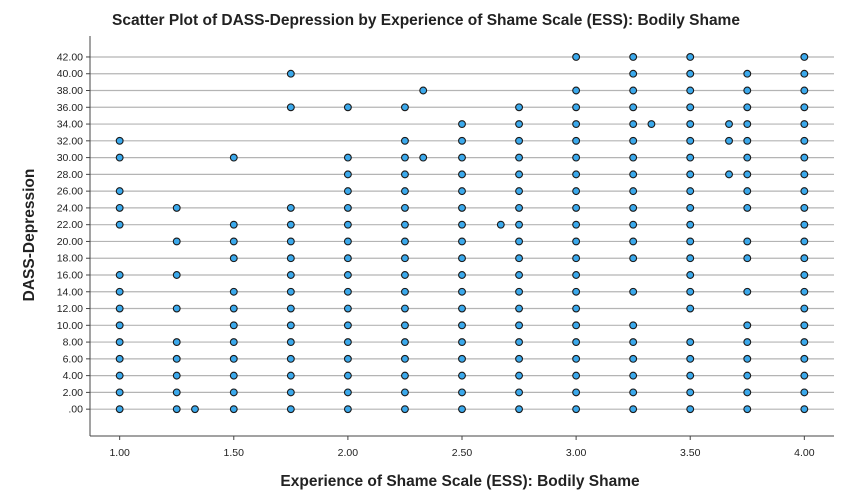  I want to click on x-tick-label: 1.50, so click(234, 453).